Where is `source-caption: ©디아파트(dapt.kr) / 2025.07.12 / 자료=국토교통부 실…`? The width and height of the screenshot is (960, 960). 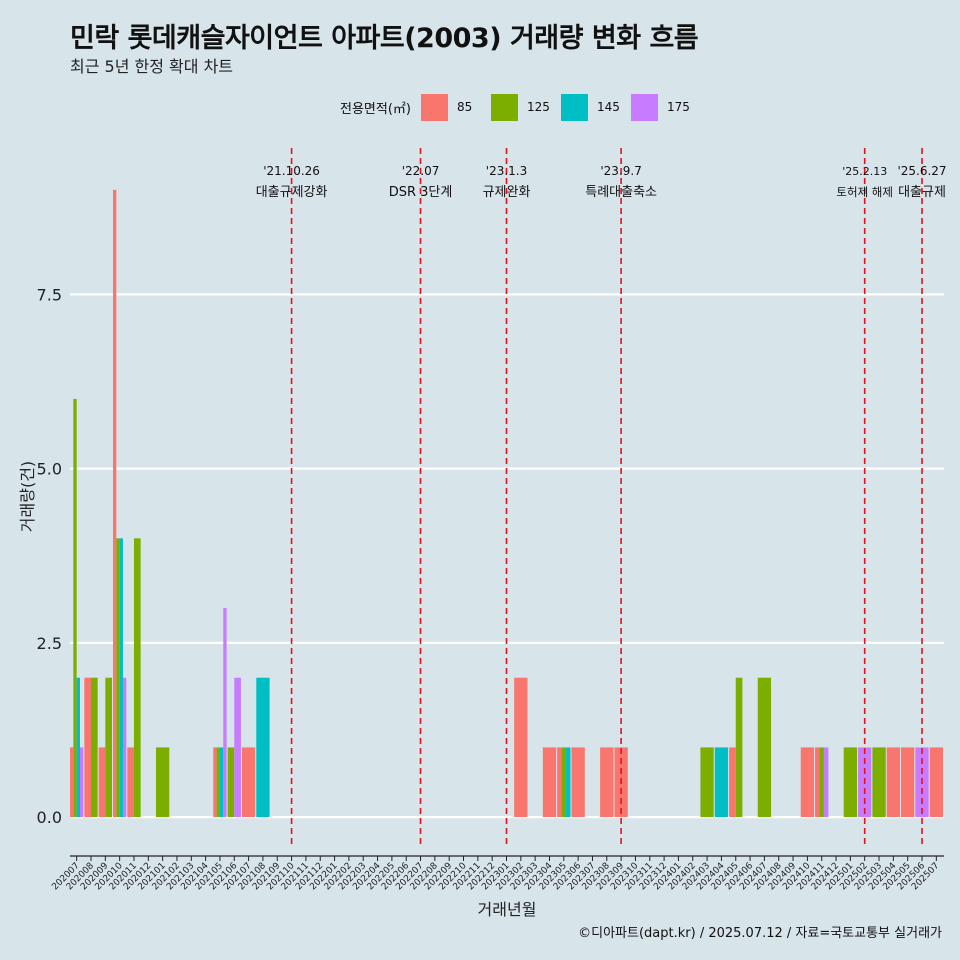
source-caption: ©디아파트(dapt.kr) / 2025.07.12 / 자료=국토교통부 실… is located at coordinates (760, 933).